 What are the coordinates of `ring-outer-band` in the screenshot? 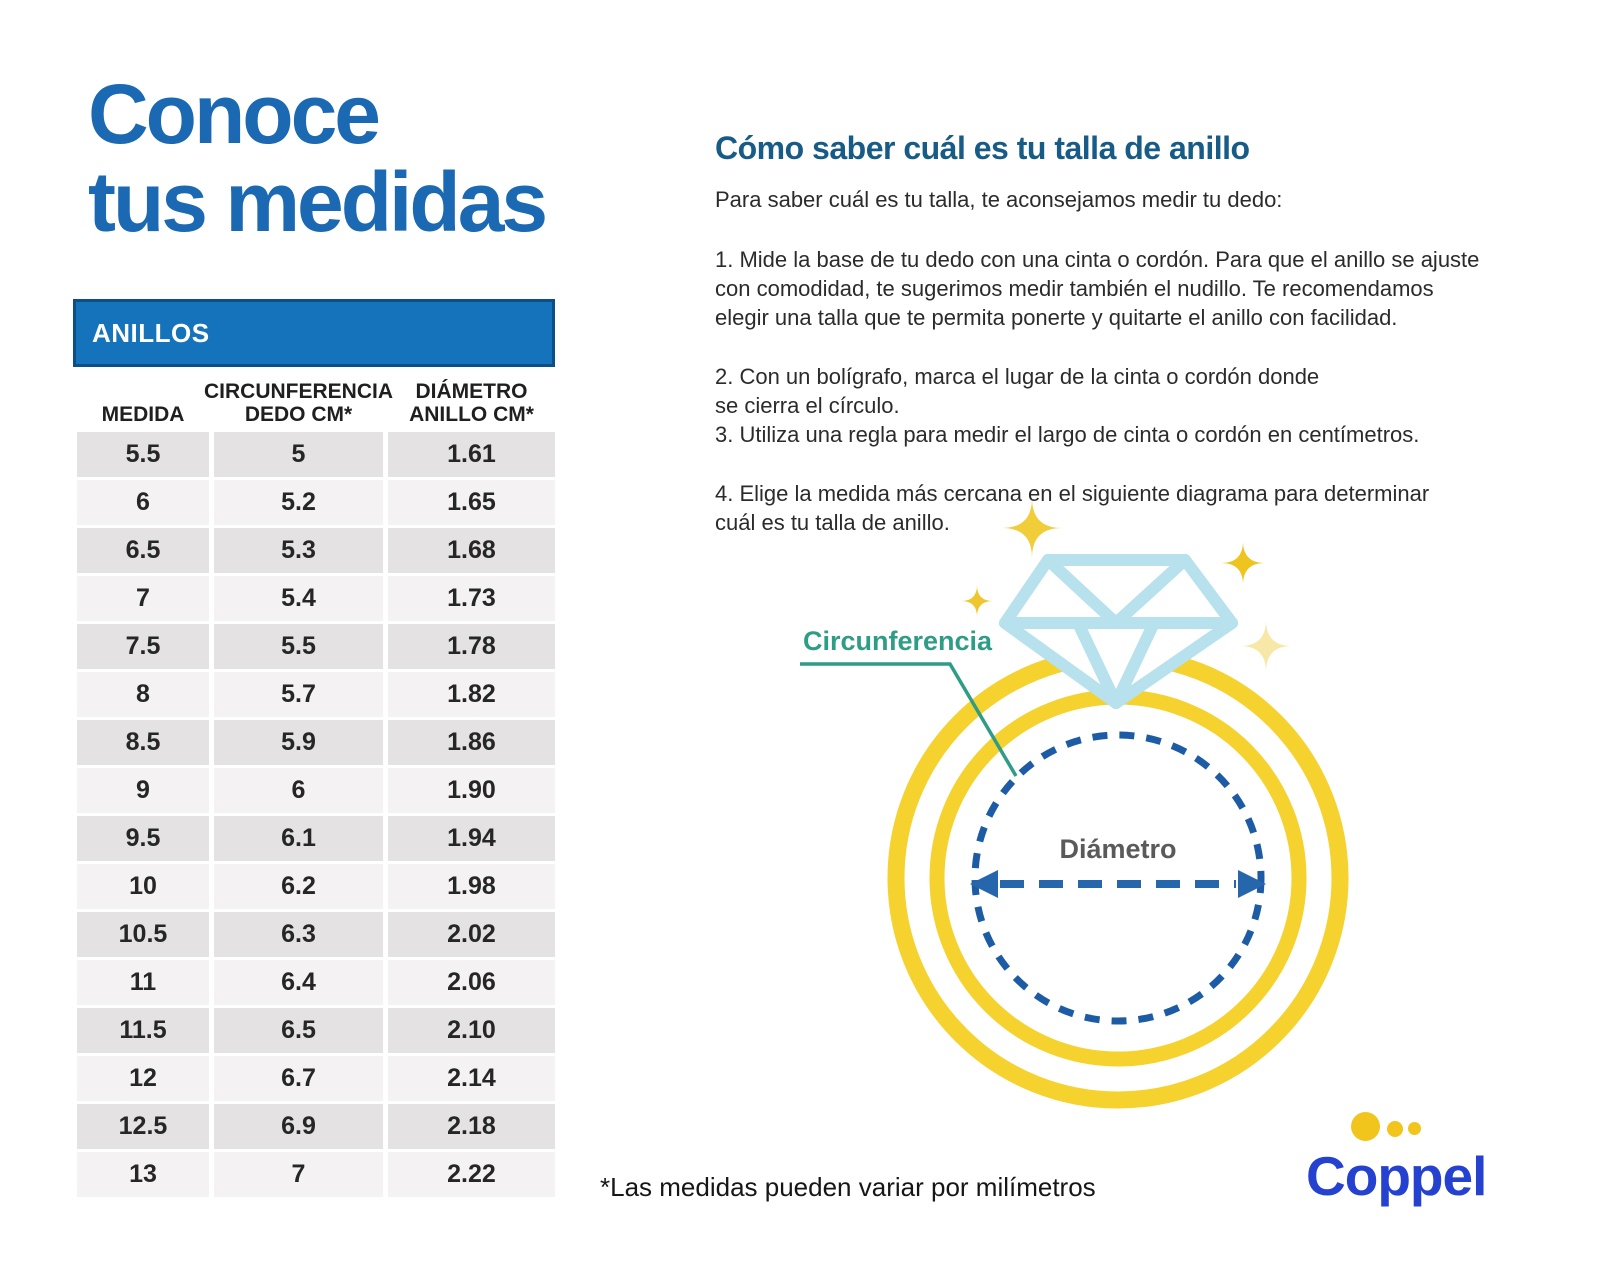 It's located at (1118, 878).